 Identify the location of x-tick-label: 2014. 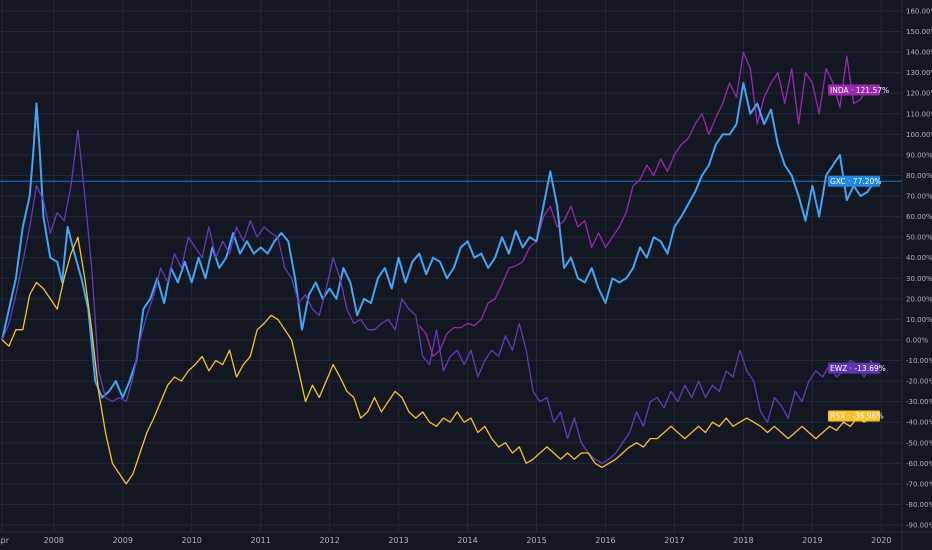
(467, 540).